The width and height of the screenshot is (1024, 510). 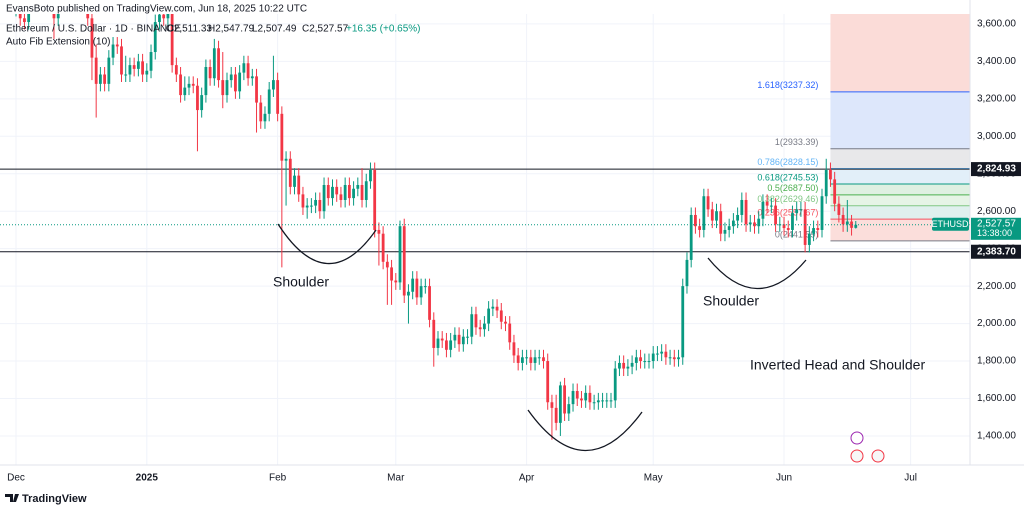 What do you see at coordinates (797, 234) in the screenshot?
I see `fib-label: 0(2441.59)` at bounding box center [797, 234].